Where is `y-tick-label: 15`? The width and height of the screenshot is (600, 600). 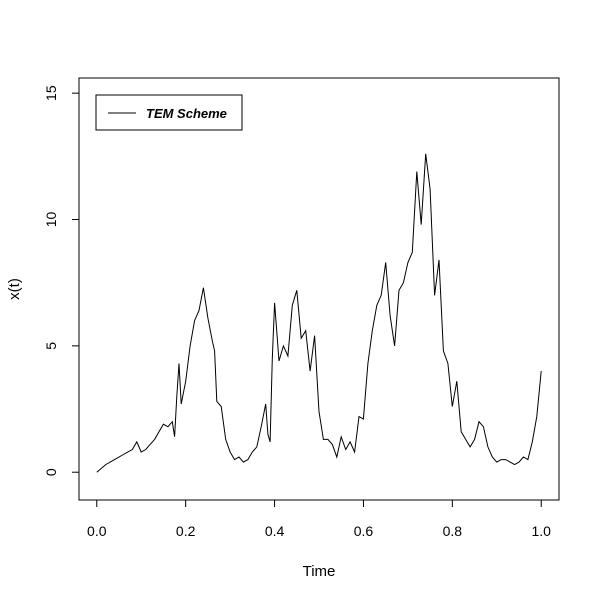
y-tick-label: 15 is located at coordinates (51, 93).